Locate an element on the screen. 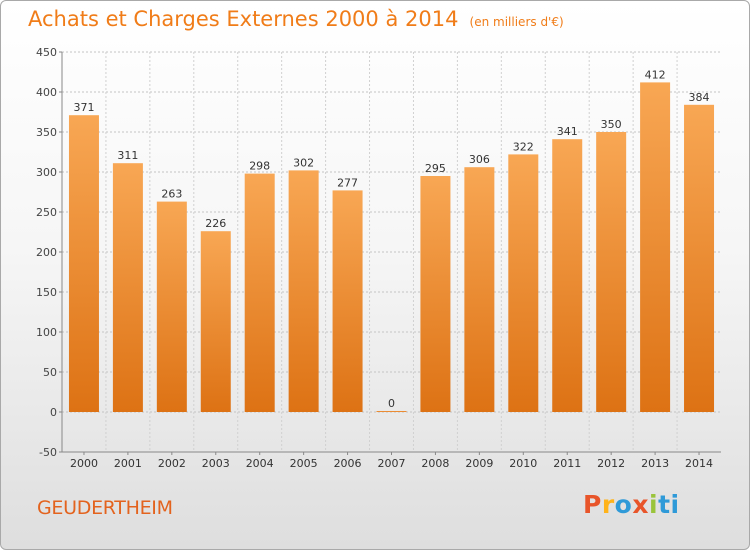  data-label: 350 is located at coordinates (611, 124).